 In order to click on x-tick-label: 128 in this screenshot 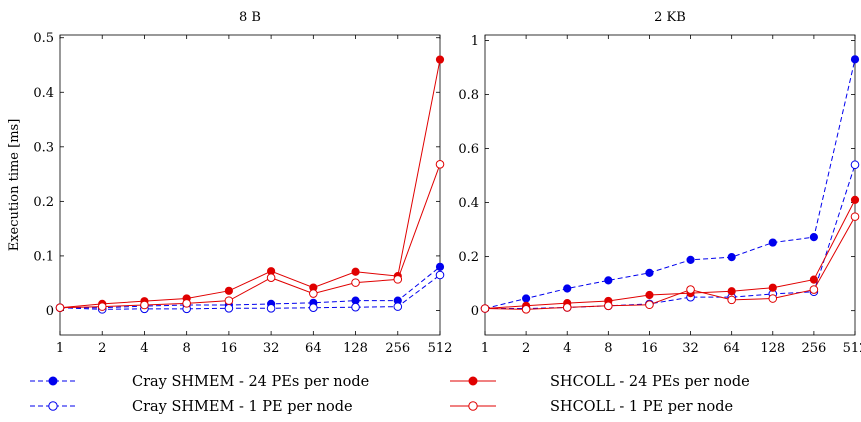, I will do `click(355, 348)`.